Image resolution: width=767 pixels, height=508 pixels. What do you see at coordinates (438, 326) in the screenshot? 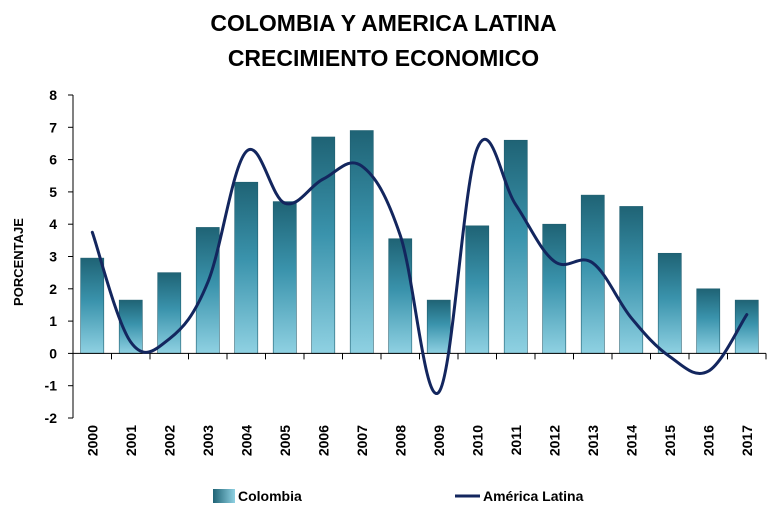
I see `bar-colombia-2009` at bounding box center [438, 326].